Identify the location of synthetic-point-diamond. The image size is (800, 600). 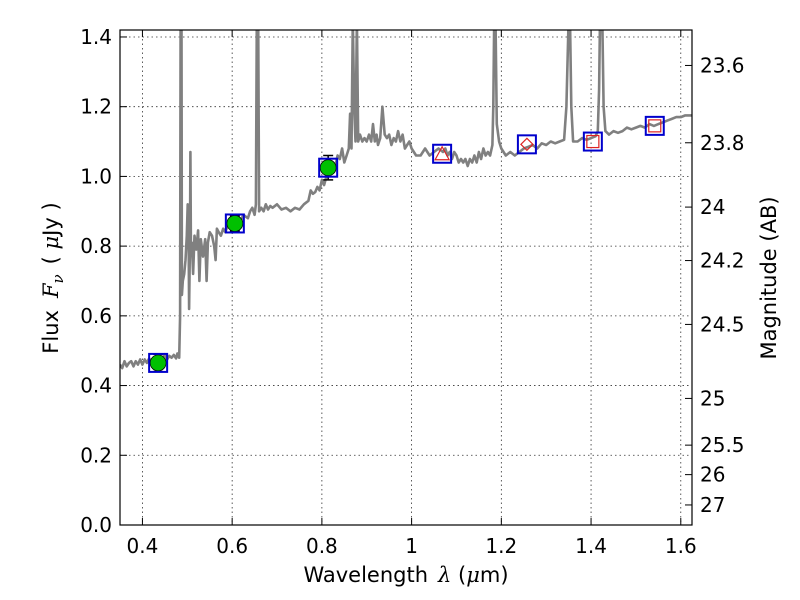
(527, 144).